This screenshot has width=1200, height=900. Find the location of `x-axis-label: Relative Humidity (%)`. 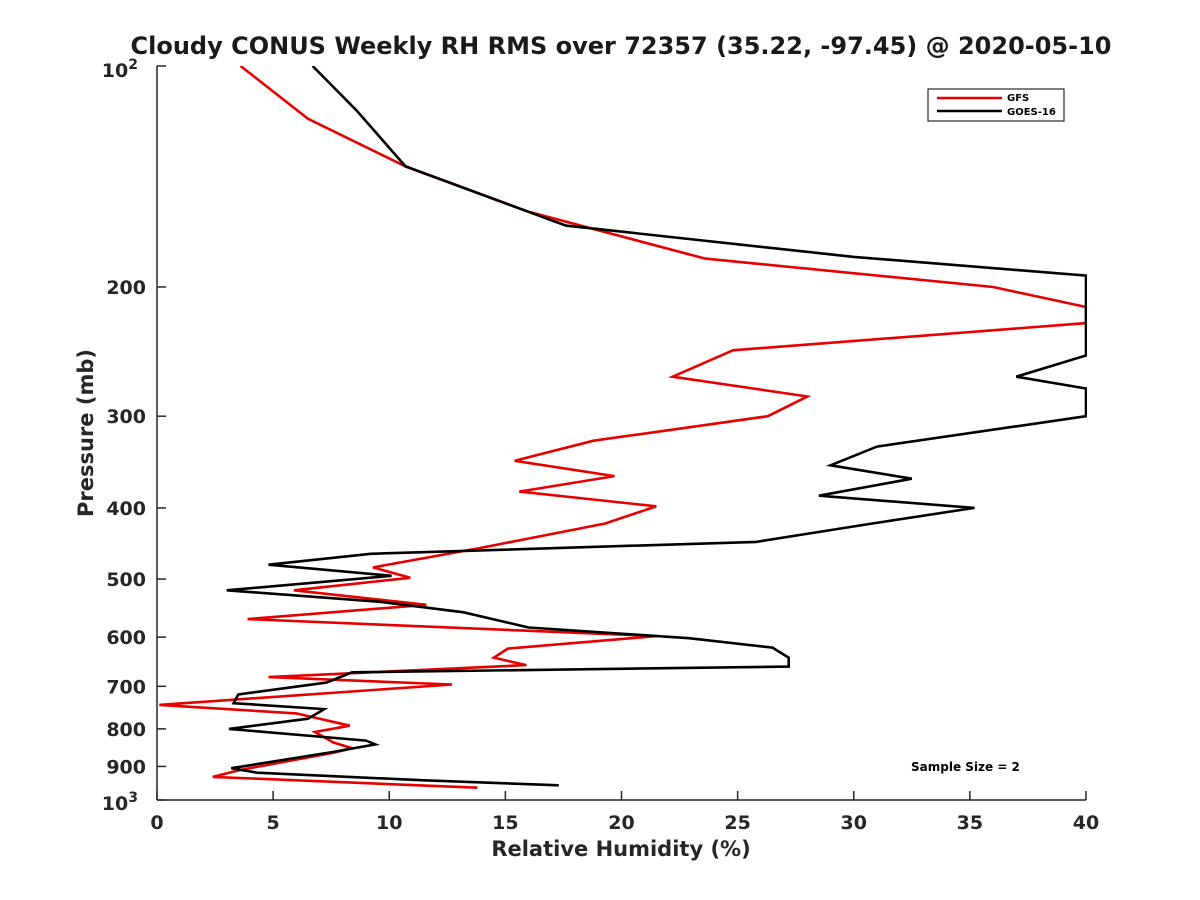

x-axis-label: Relative Humidity (%) is located at coordinates (620, 849).